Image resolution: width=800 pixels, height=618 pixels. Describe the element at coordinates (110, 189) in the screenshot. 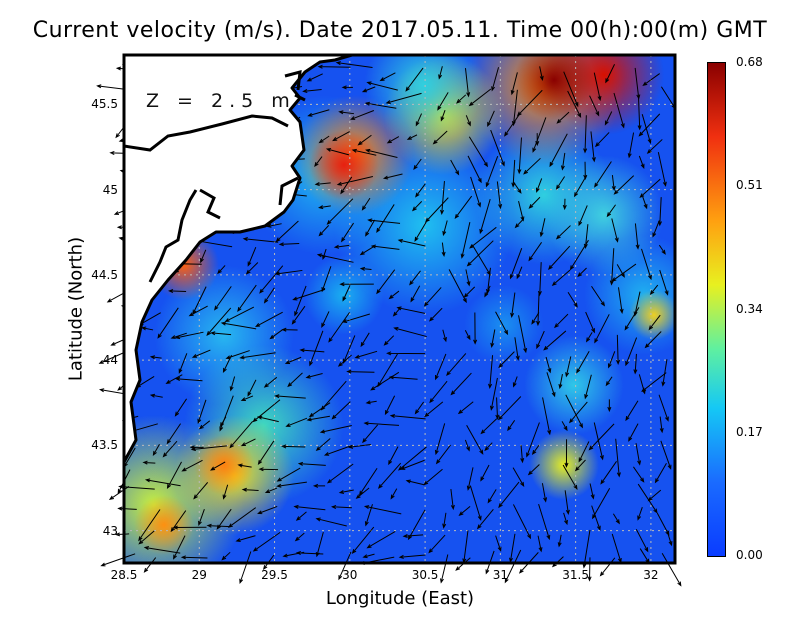

I see `y-tick-label: 45` at that location.